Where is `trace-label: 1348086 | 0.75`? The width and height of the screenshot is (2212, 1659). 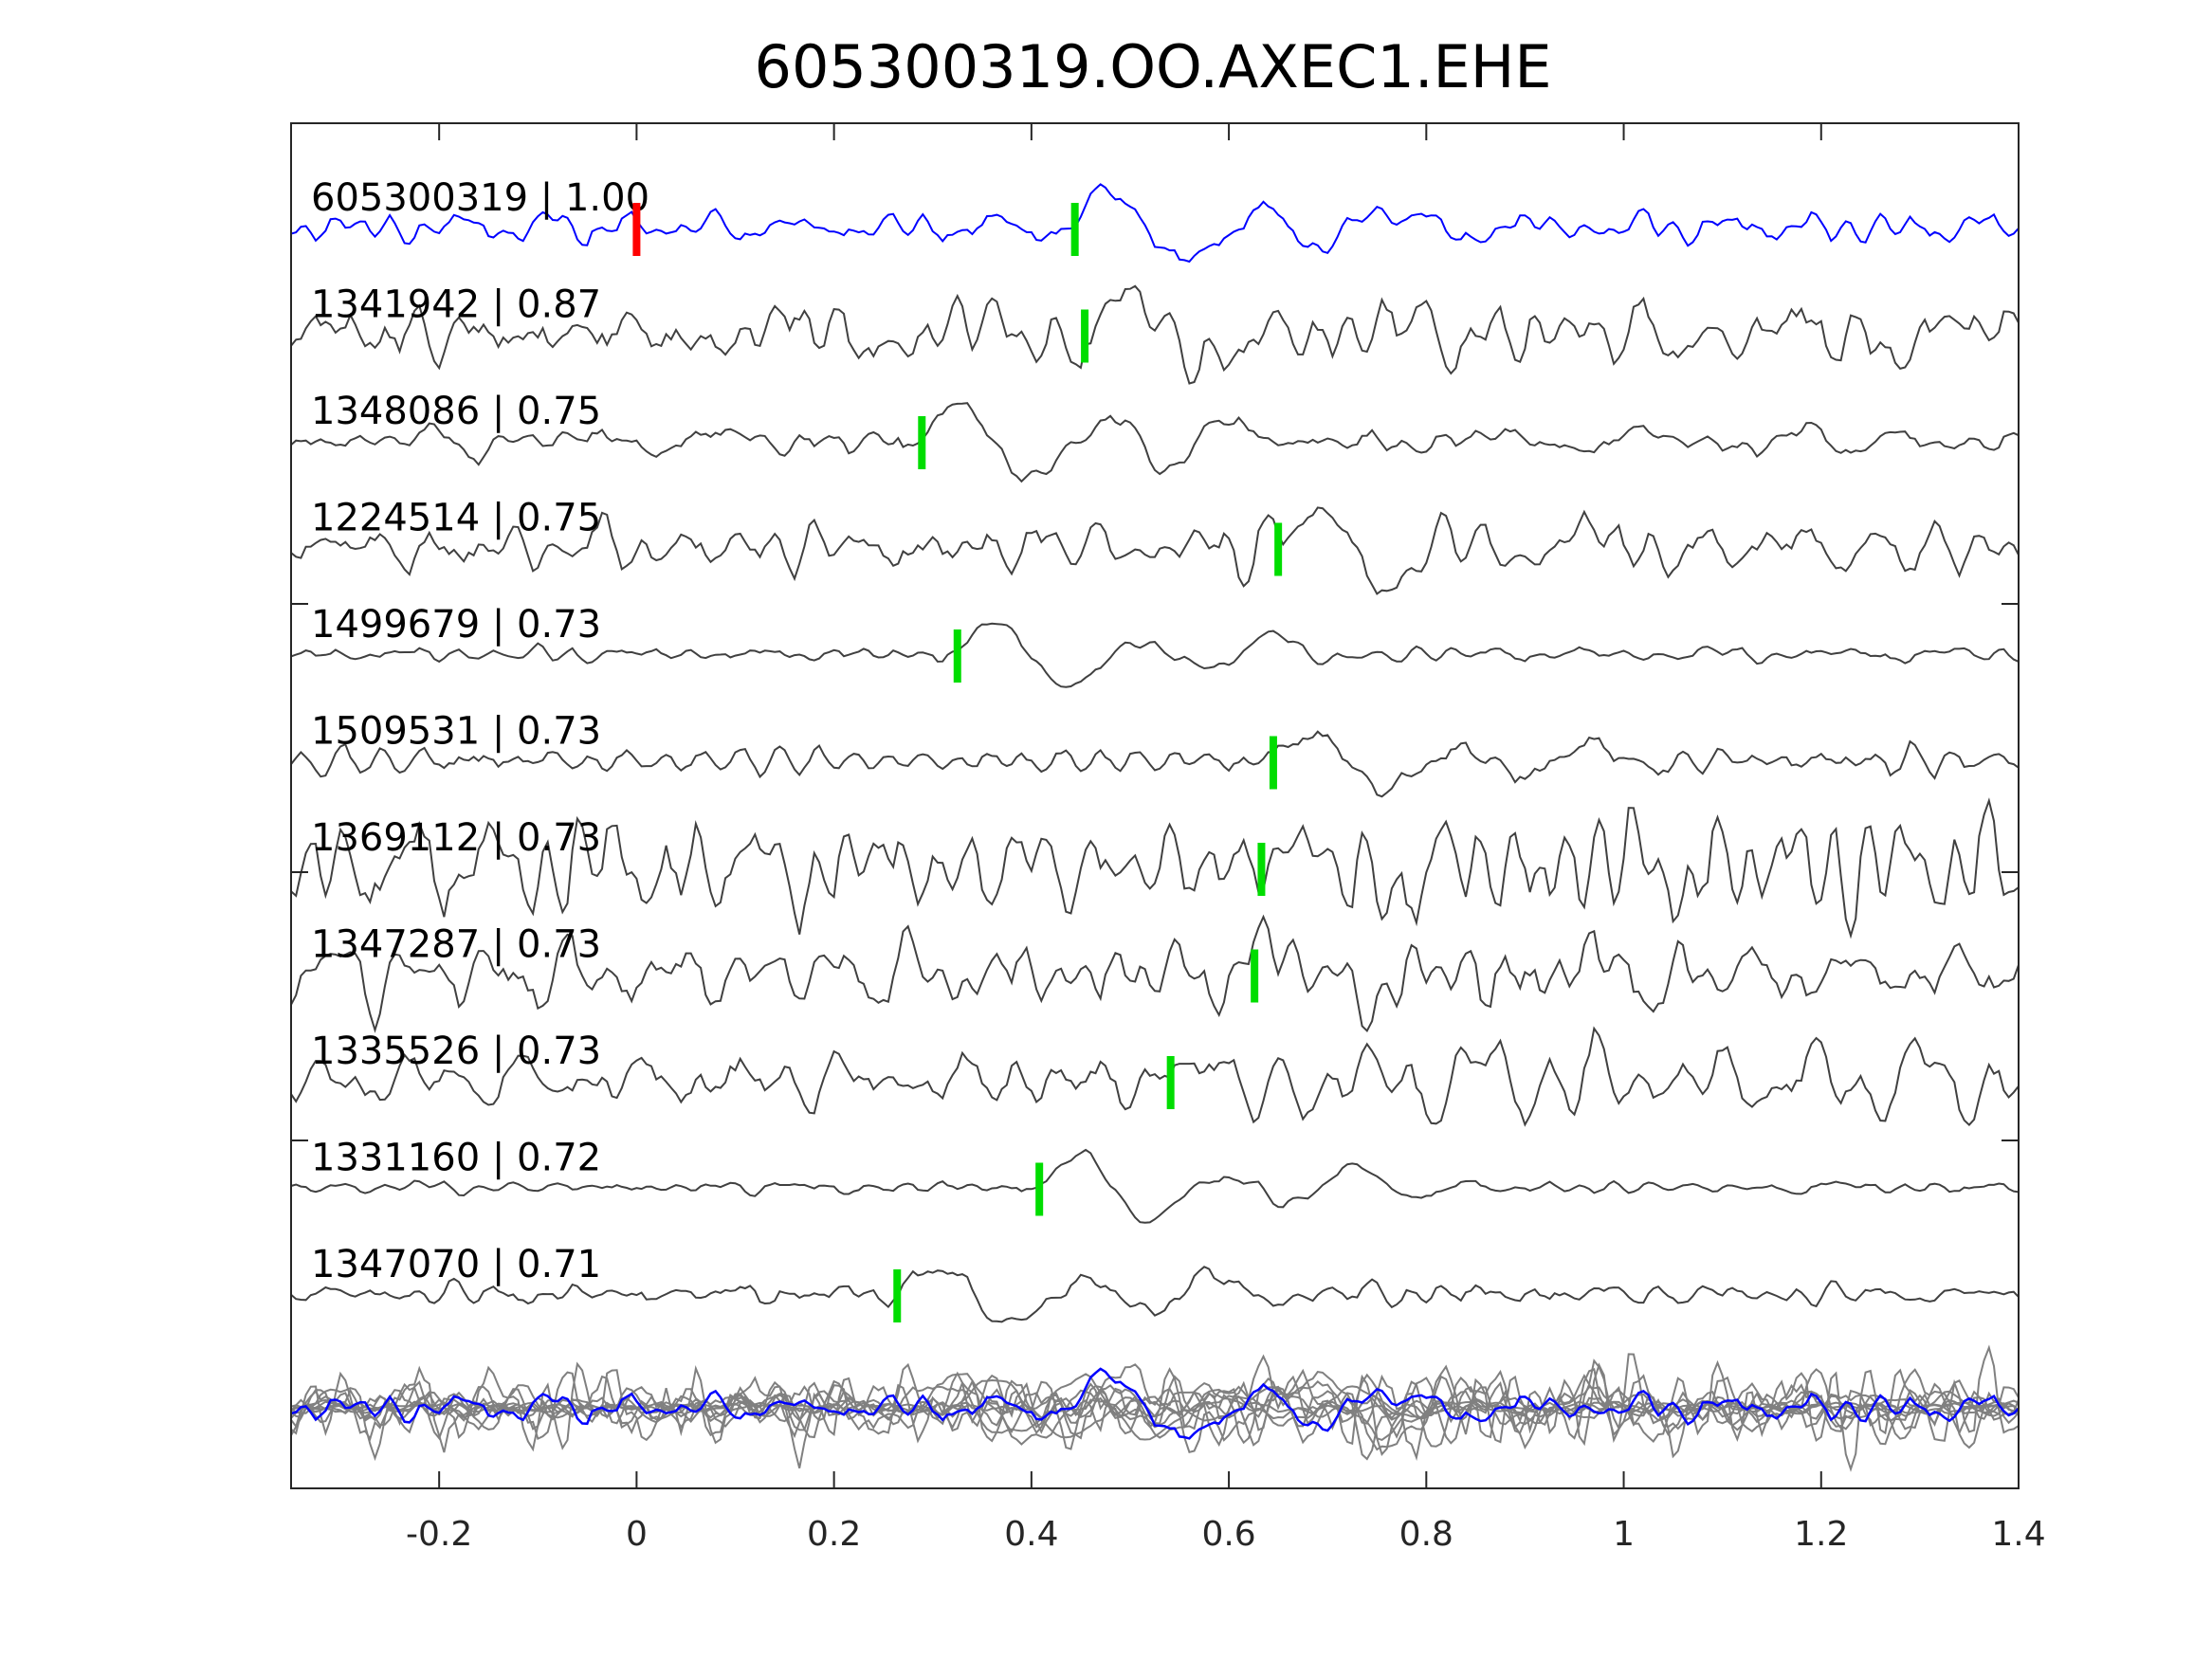 trace-label: 1348086 | 0.75 is located at coordinates (456, 411).